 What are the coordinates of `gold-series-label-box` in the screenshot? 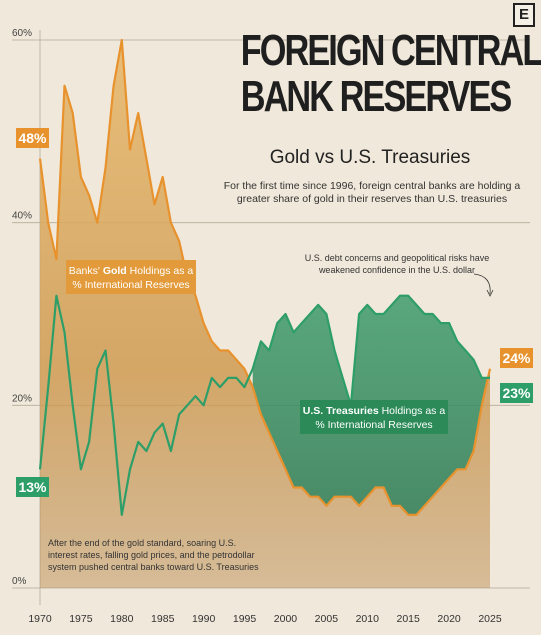 It's located at (131, 277).